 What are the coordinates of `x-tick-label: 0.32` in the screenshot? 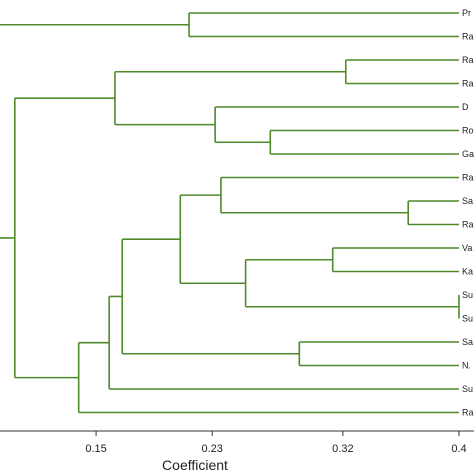 It's located at (342, 449).